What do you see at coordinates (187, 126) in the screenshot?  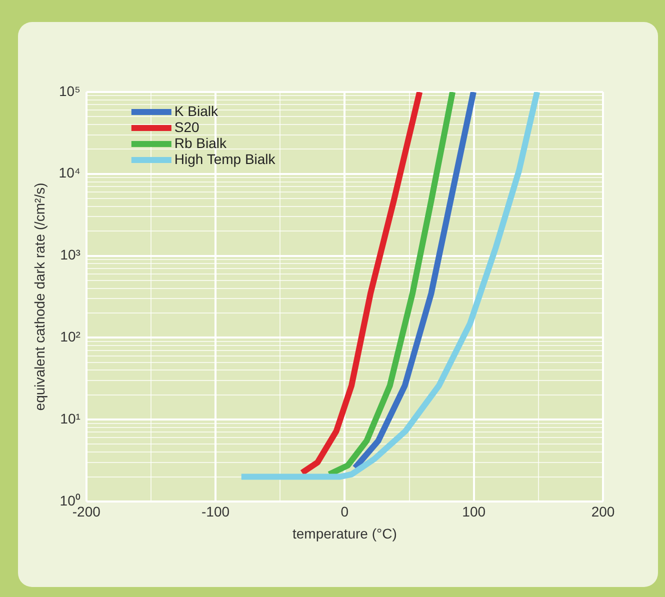 I see `legend-label: S20` at bounding box center [187, 126].